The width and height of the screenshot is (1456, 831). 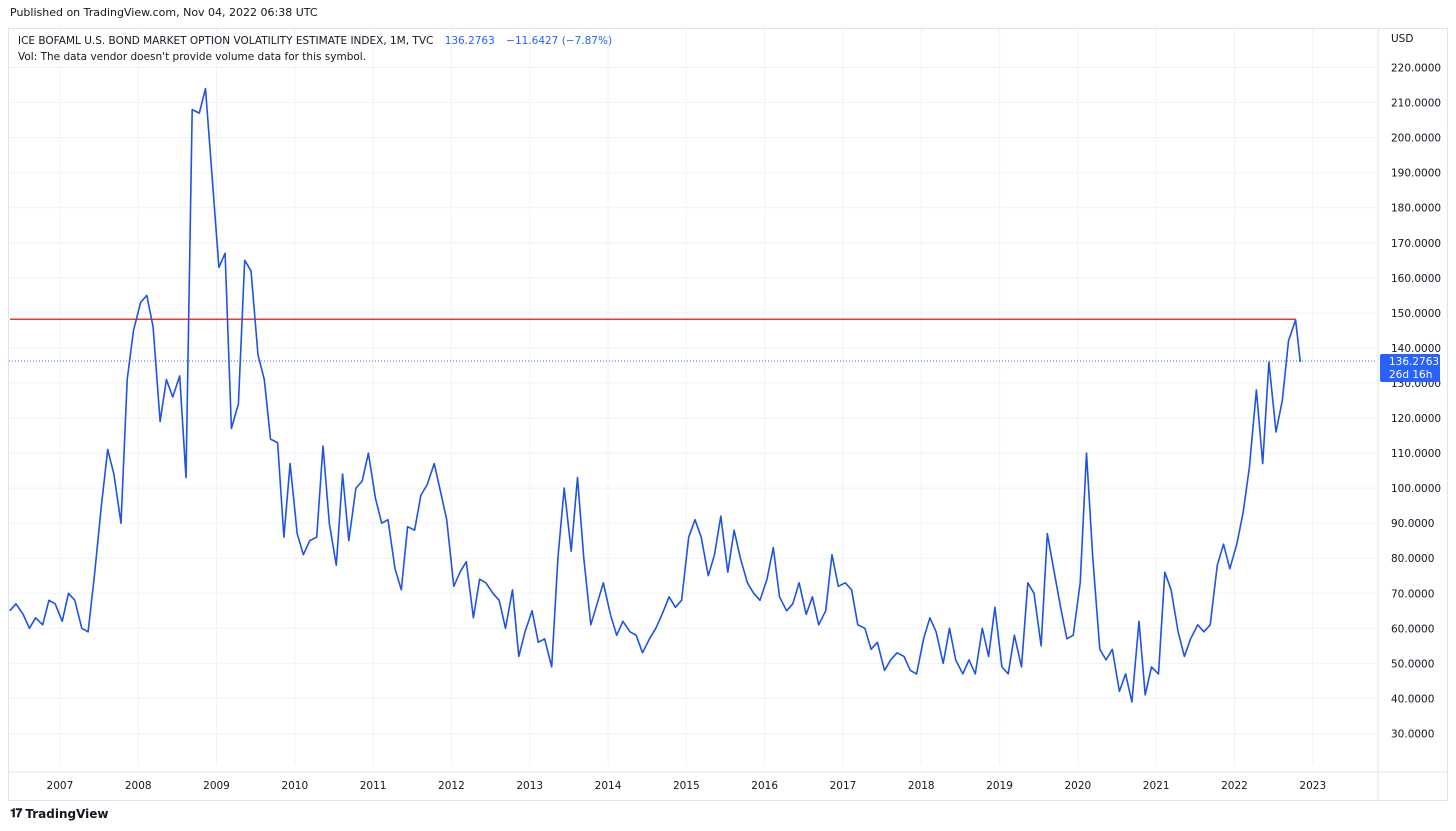 What do you see at coordinates (529, 786) in the screenshot?
I see `x-tick-label: 2013` at bounding box center [529, 786].